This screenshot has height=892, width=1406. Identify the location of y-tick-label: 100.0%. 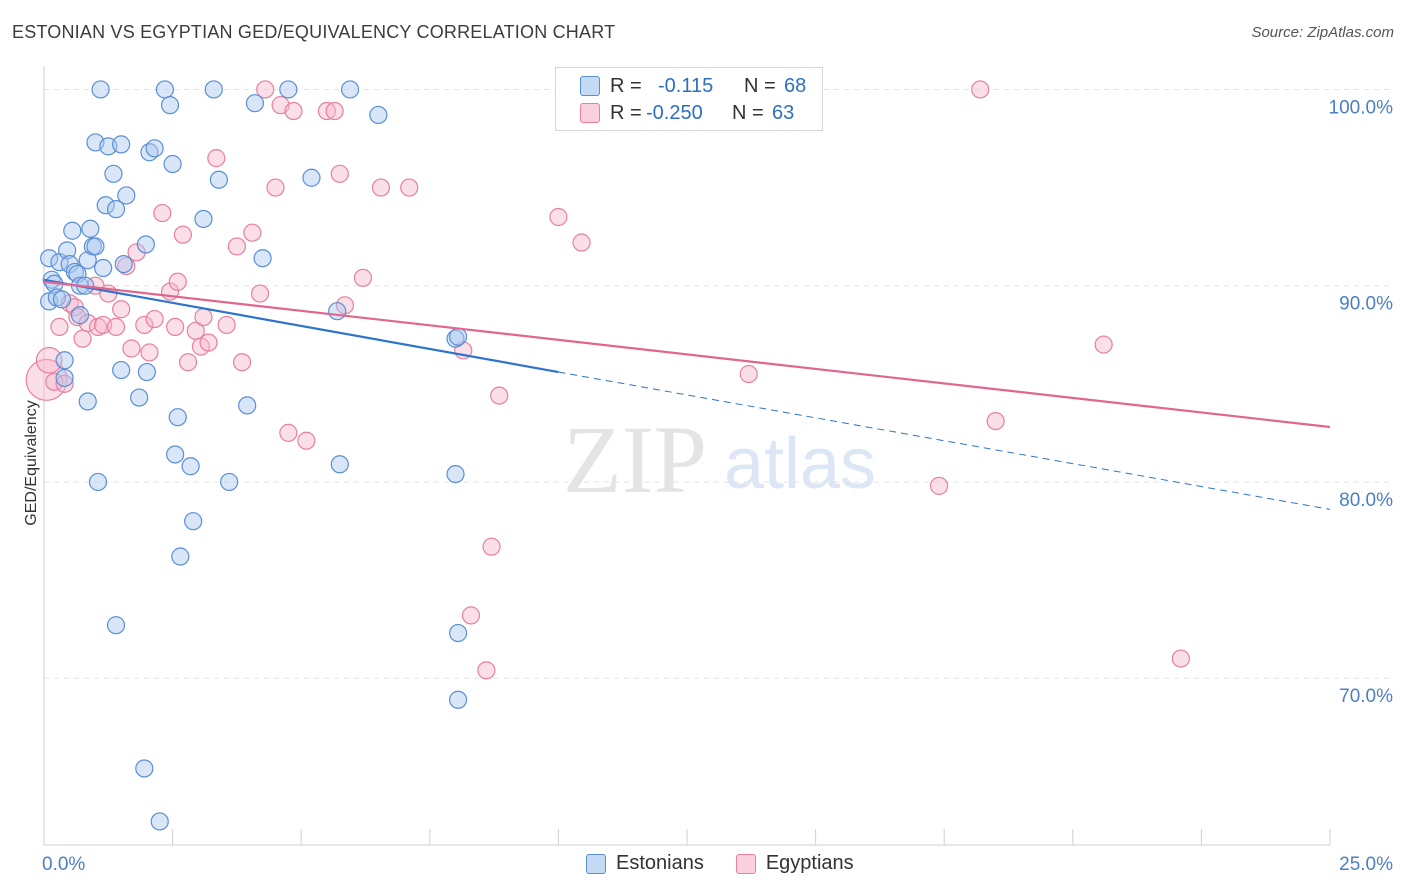
(1361, 107).